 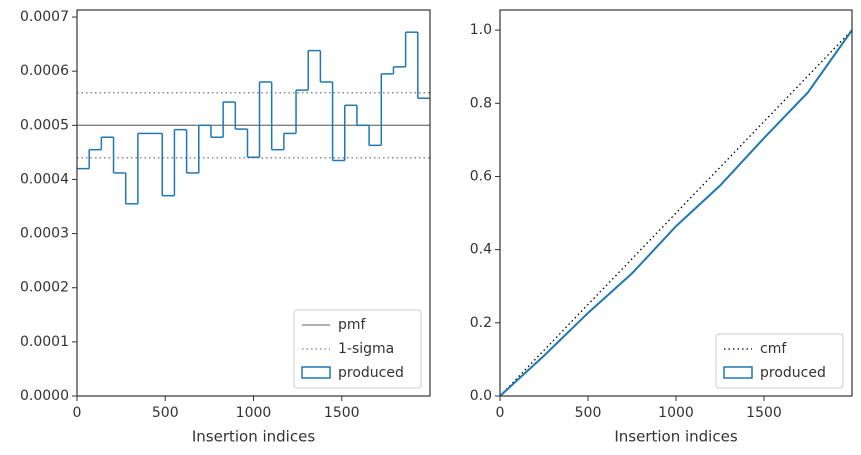 What do you see at coordinates (481, 103) in the screenshot?
I see `y-tick-label: 0.8` at bounding box center [481, 103].